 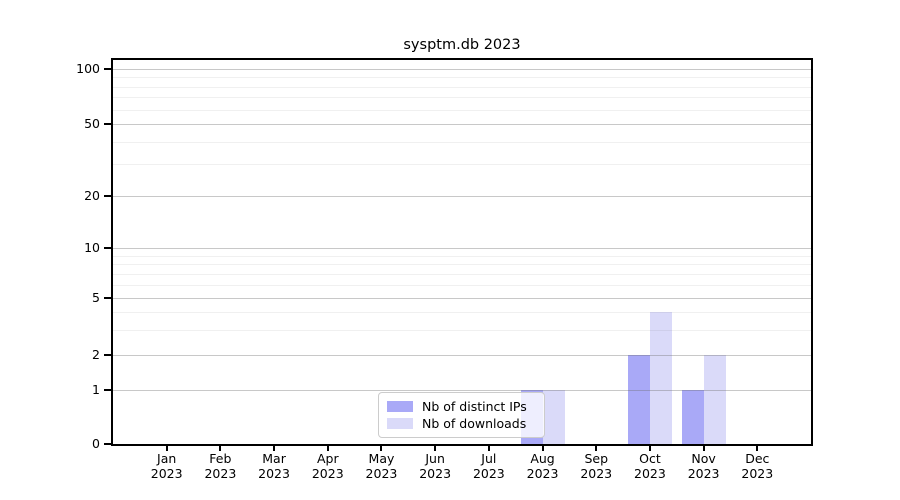 I want to click on legend: Nb of distinct IPs Nb of downloads, so click(x=461, y=415).